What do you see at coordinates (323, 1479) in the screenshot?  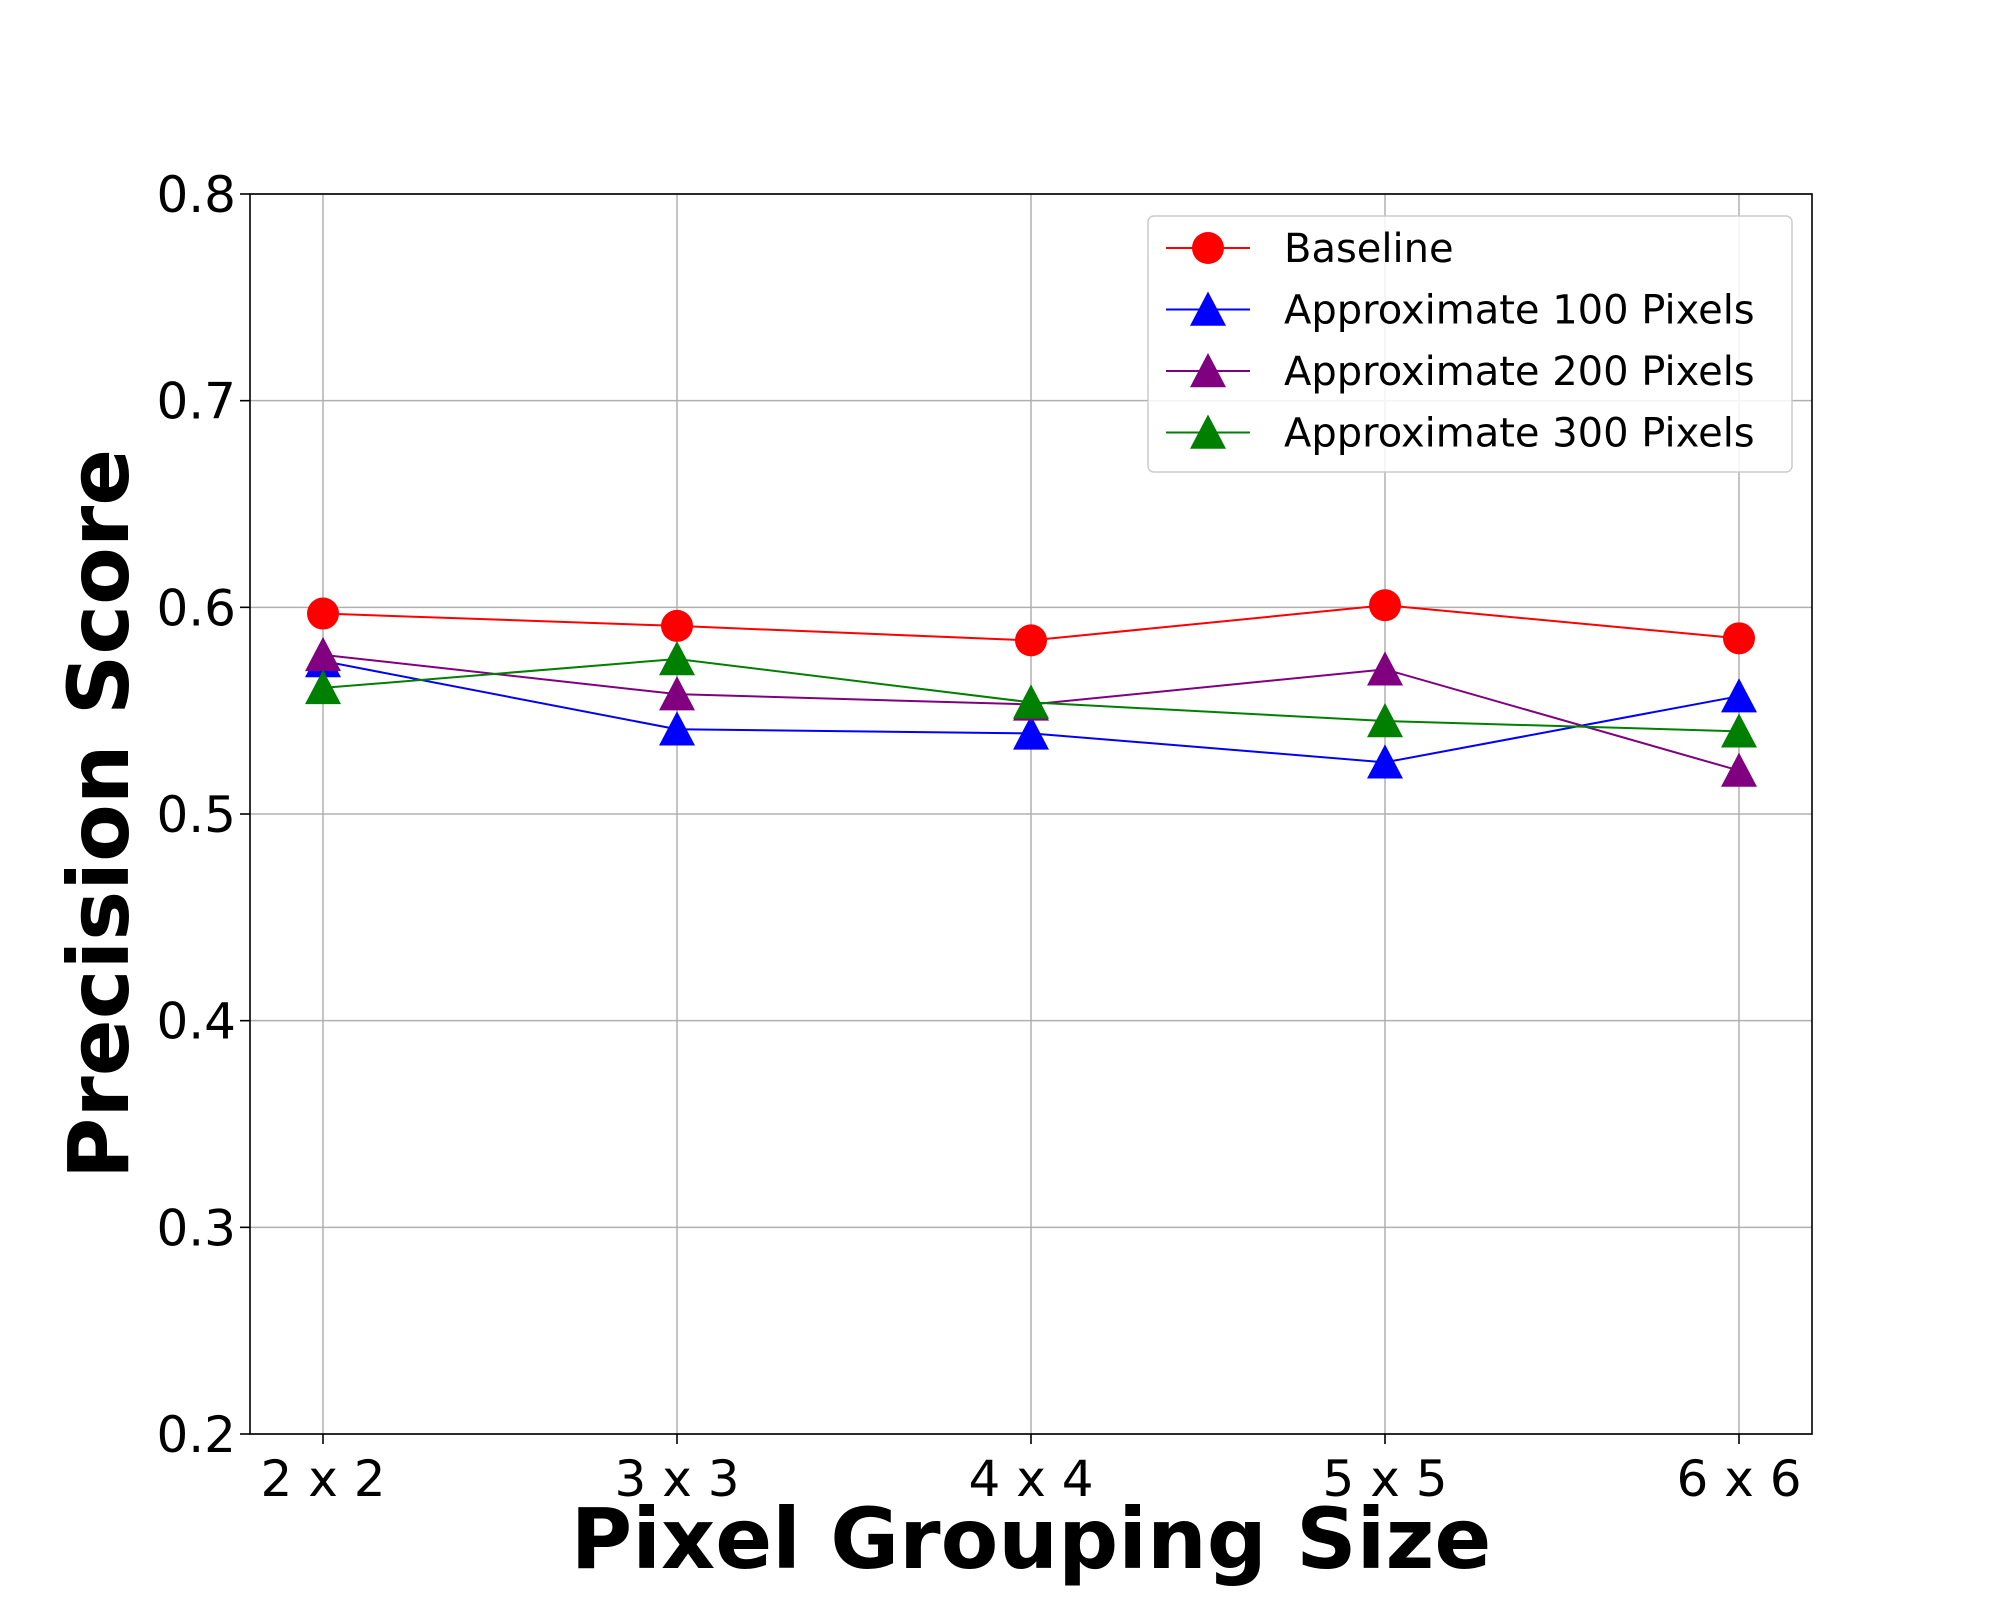 I see `x-tick-label: 2 x 2` at bounding box center [323, 1479].